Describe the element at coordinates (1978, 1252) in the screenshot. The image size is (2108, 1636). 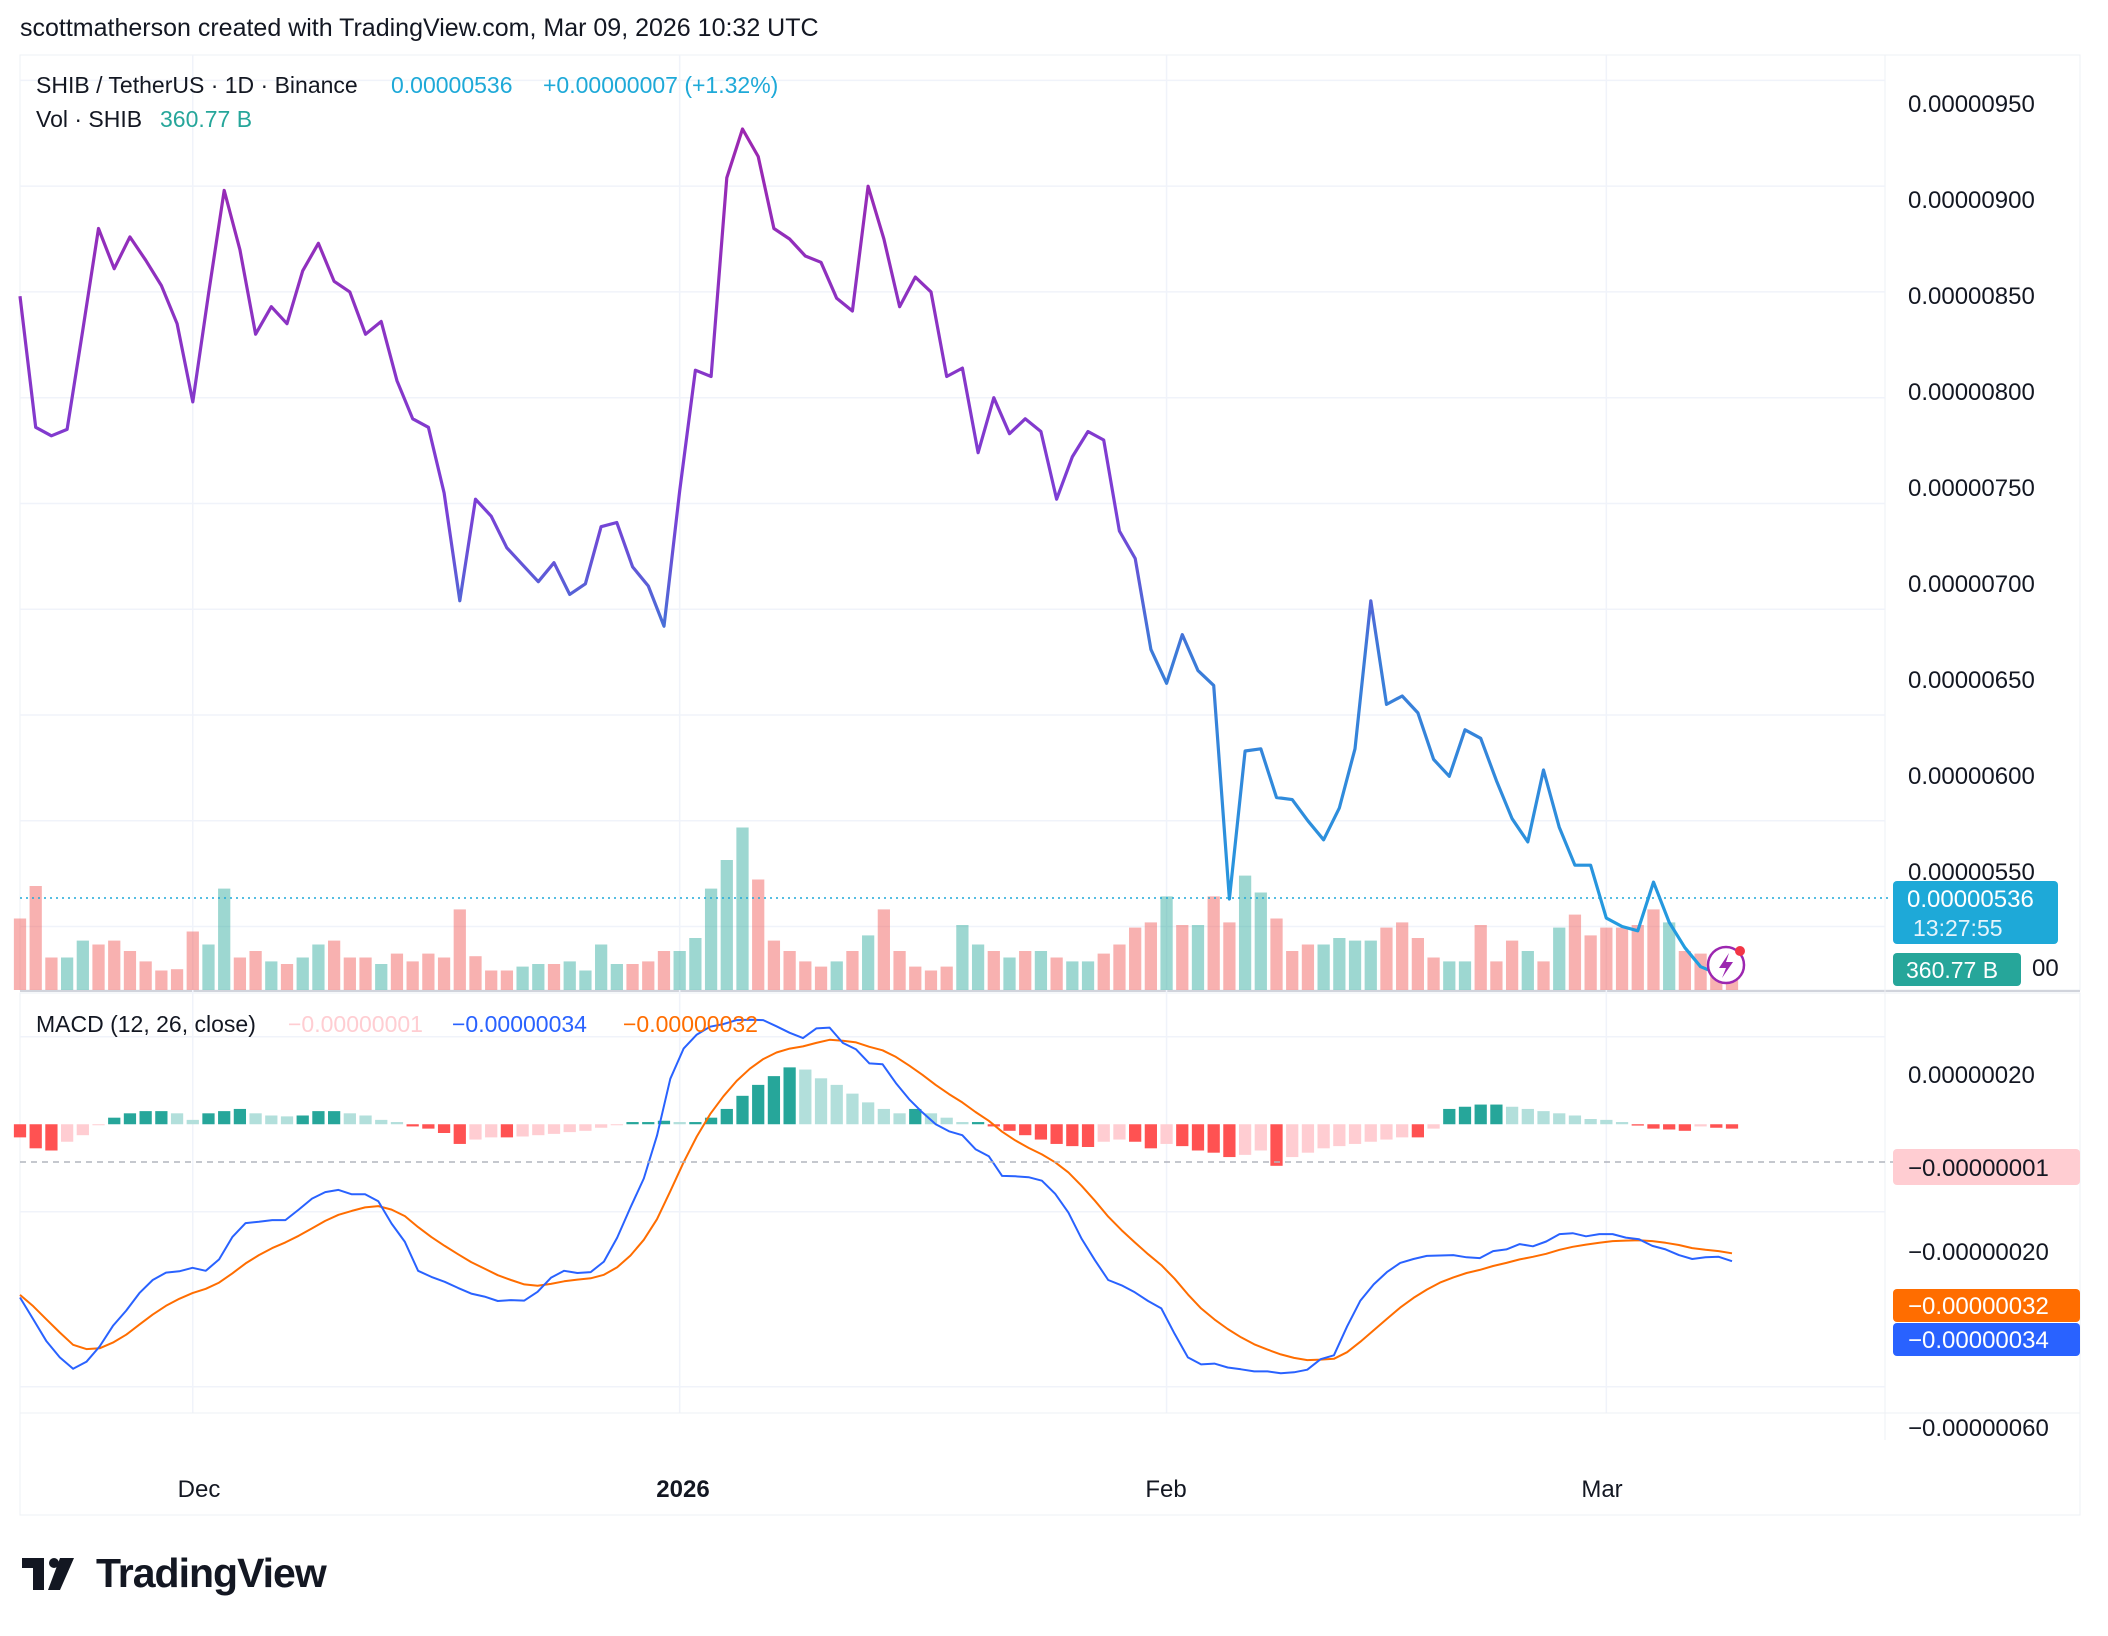
I see `macd-axis: 0.00000020 −0.00000020 −0.00000060` at that location.